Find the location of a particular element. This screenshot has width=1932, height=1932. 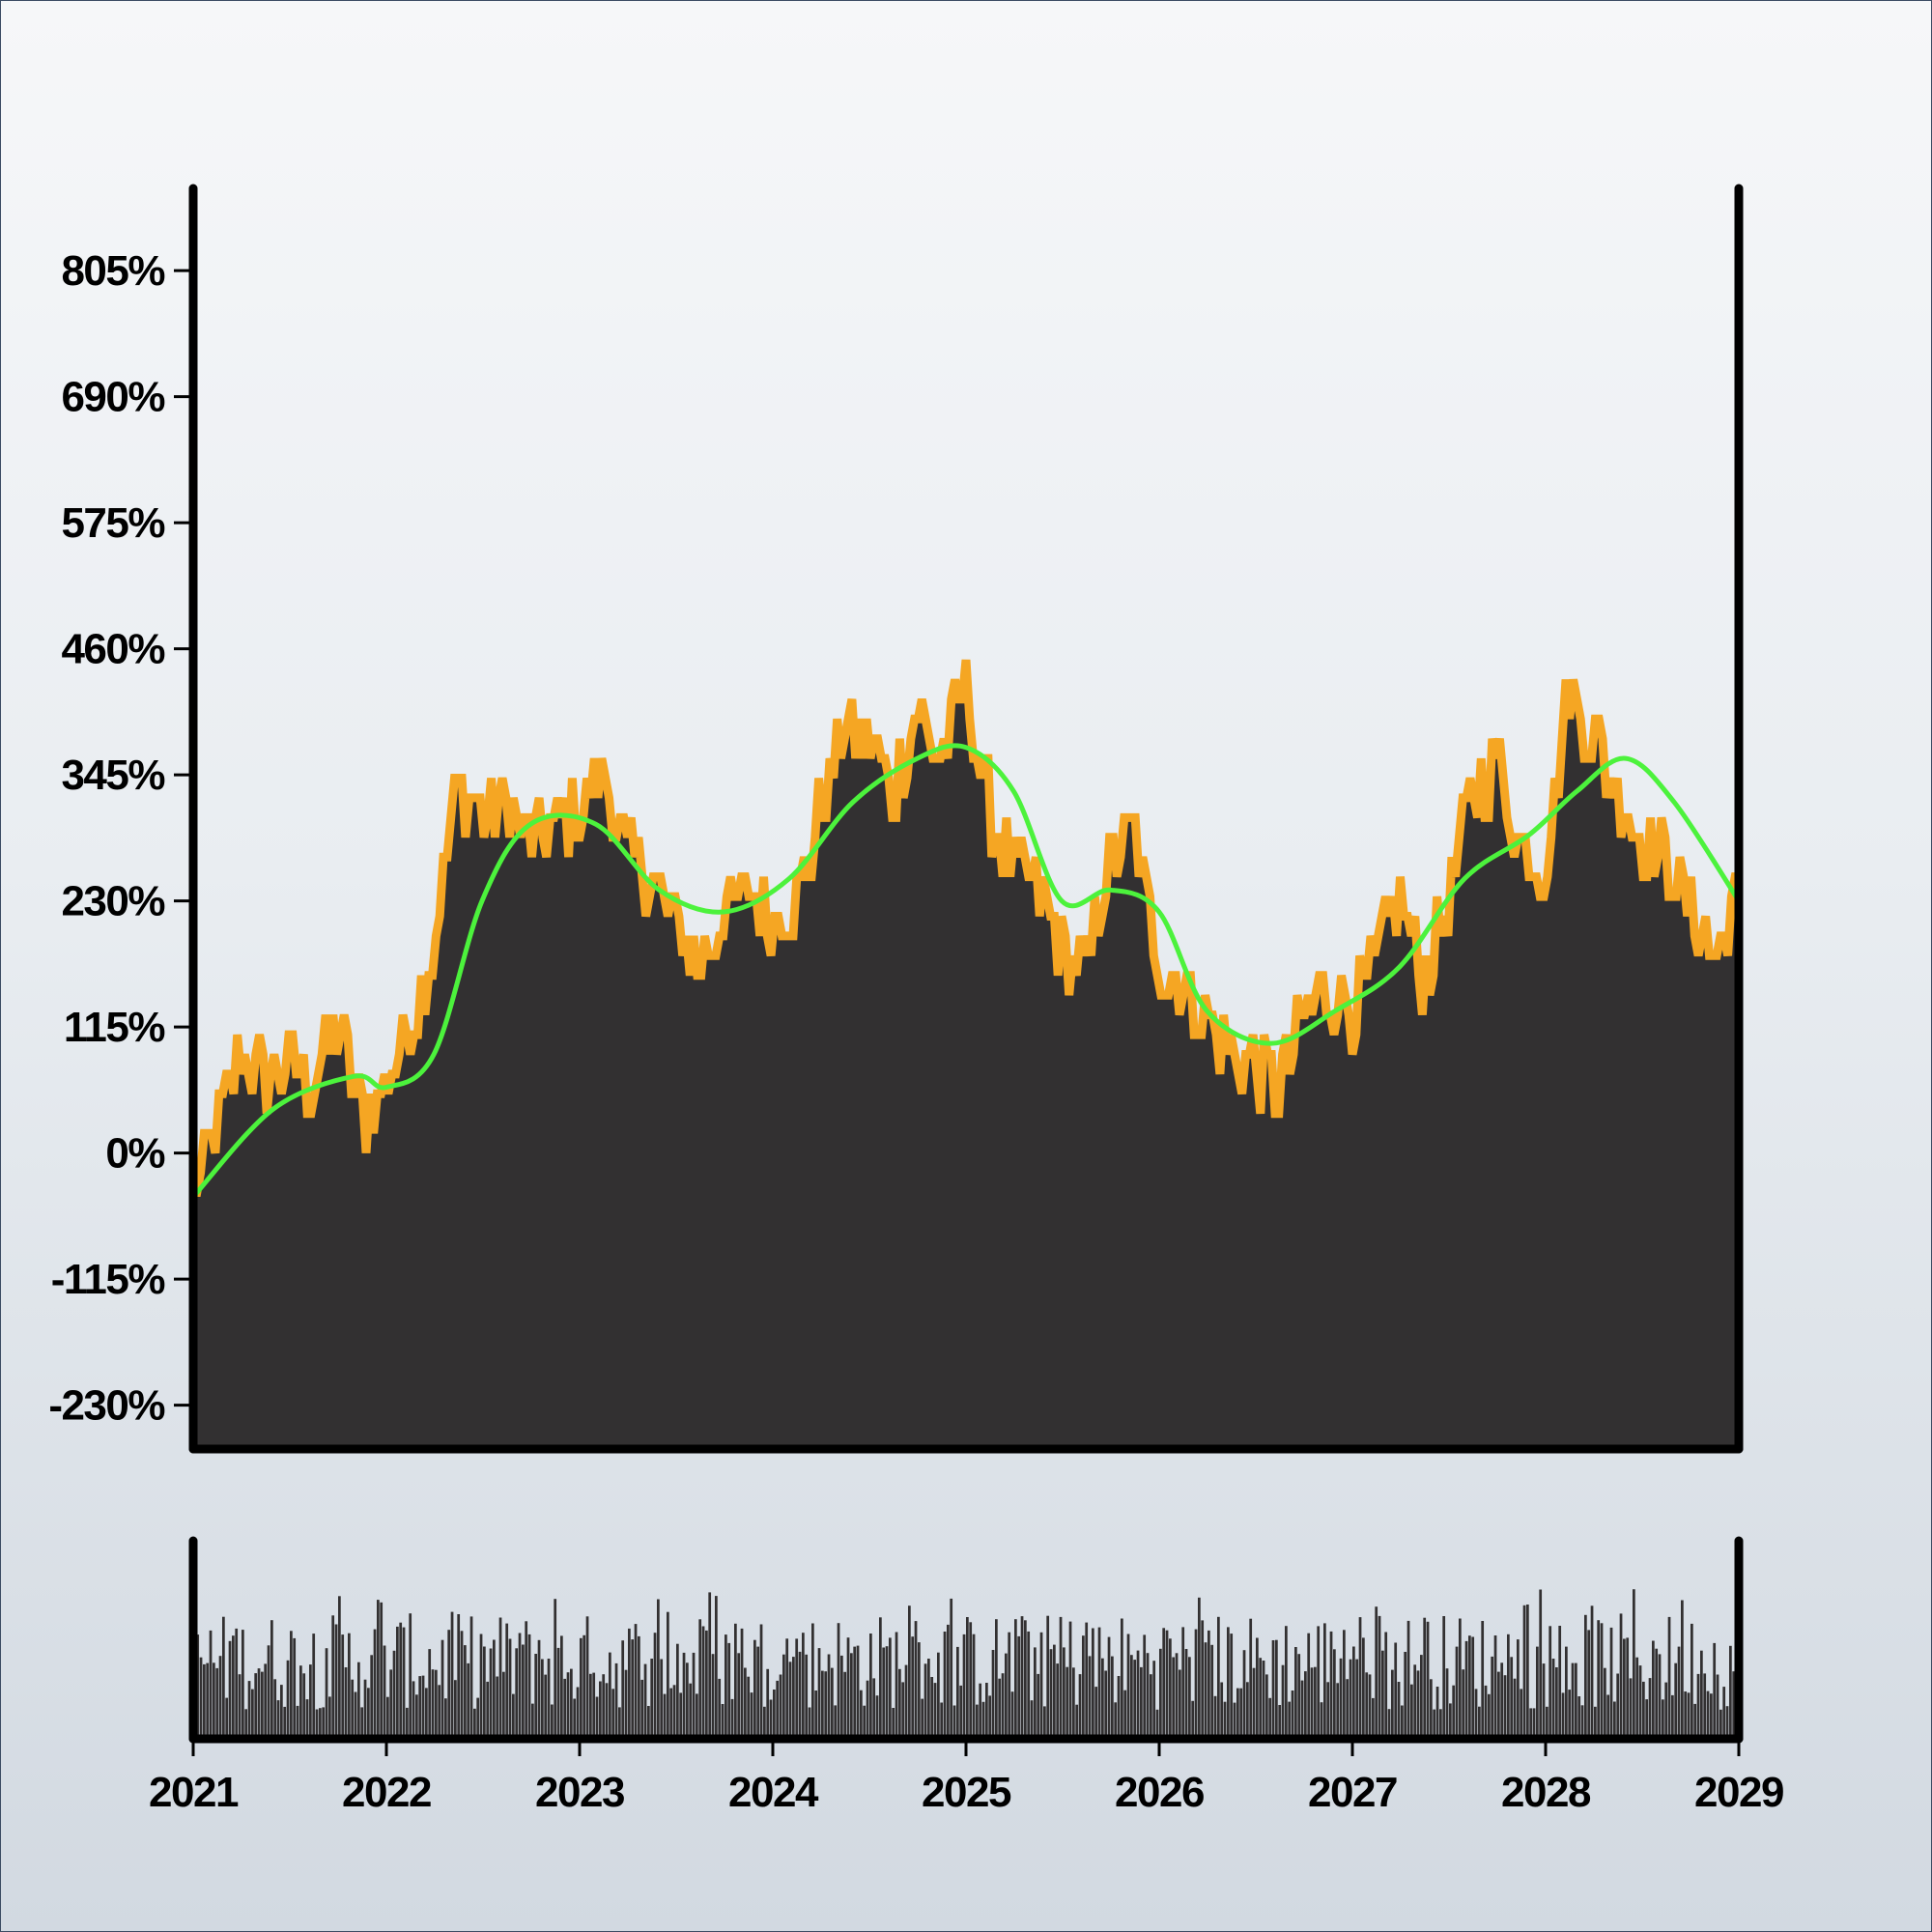

y-tick-label: 345% is located at coordinates (112, 775).